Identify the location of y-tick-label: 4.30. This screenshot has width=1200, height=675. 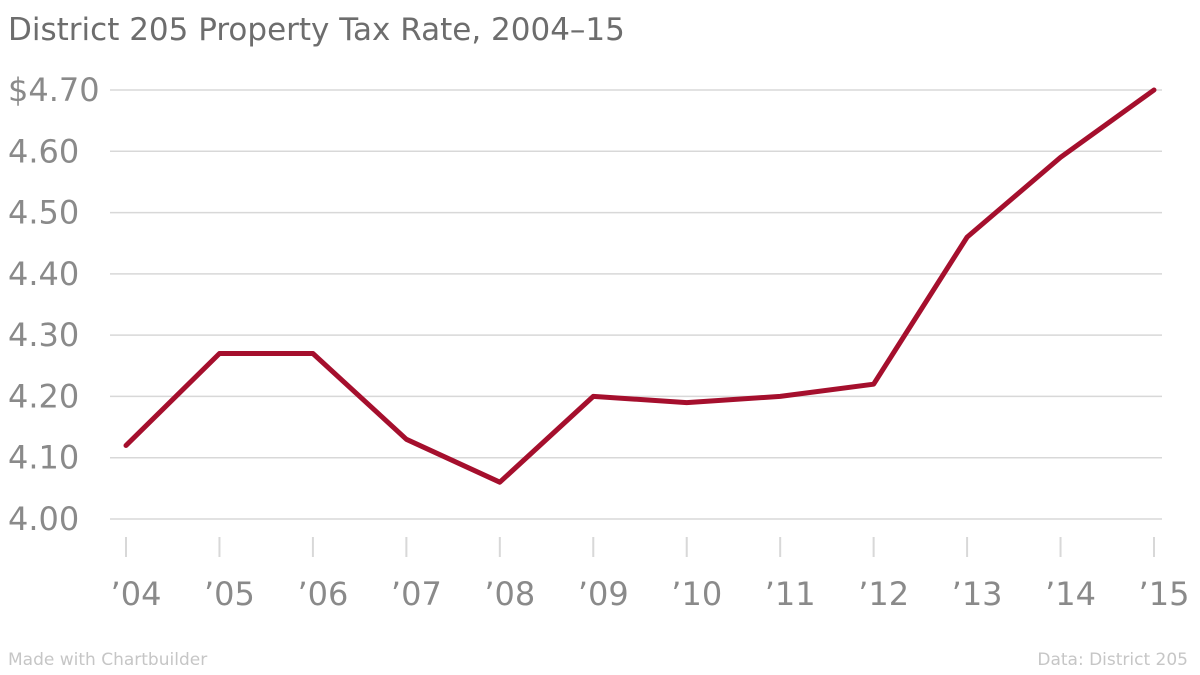
(43, 335).